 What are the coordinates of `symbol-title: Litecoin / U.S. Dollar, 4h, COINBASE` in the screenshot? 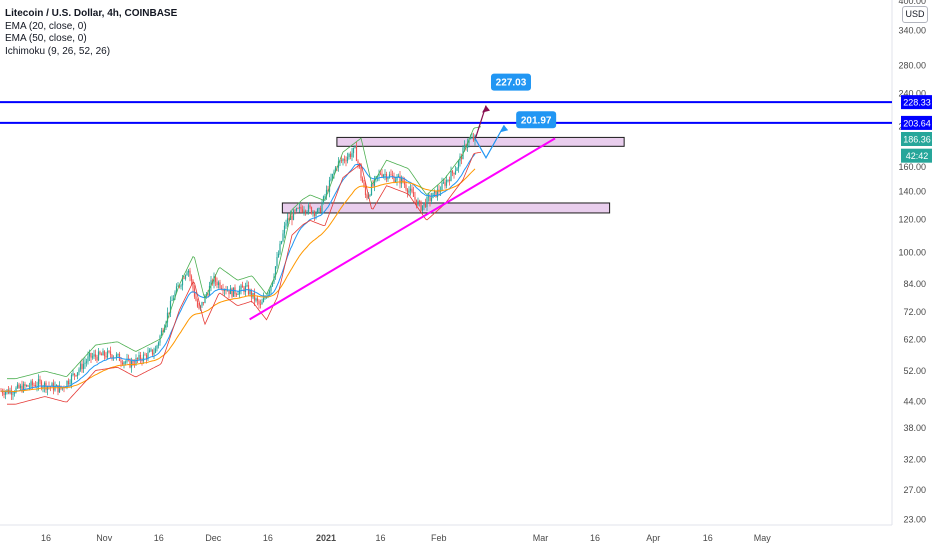 It's located at (91, 13).